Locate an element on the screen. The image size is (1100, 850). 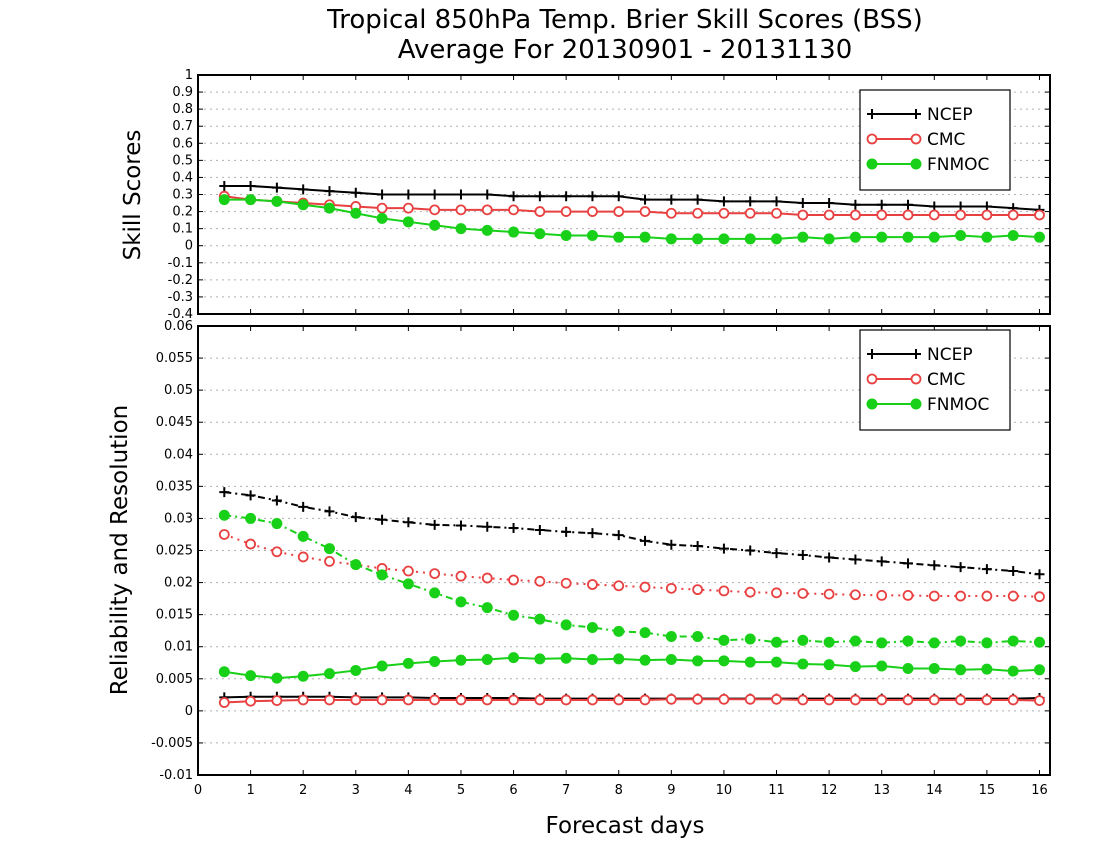
y-tick-label: 0.06 is located at coordinates (178, 326).